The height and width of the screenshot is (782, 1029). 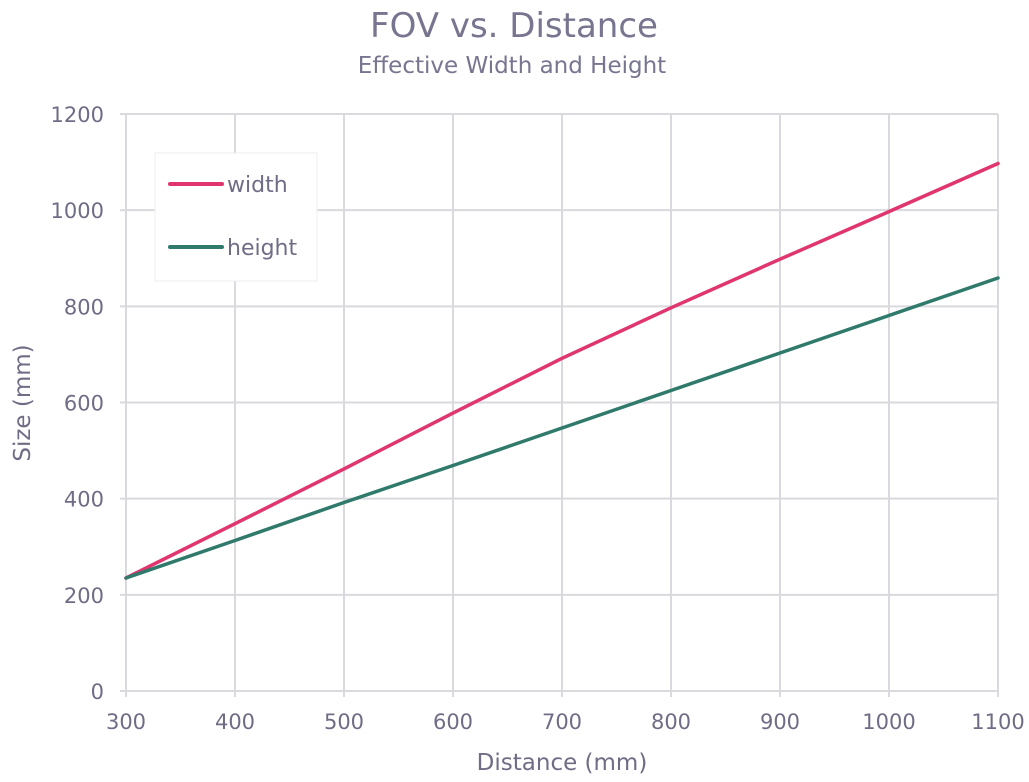 What do you see at coordinates (512, 66) in the screenshot?
I see `chart-subtitle: Effective Width and Height` at bounding box center [512, 66].